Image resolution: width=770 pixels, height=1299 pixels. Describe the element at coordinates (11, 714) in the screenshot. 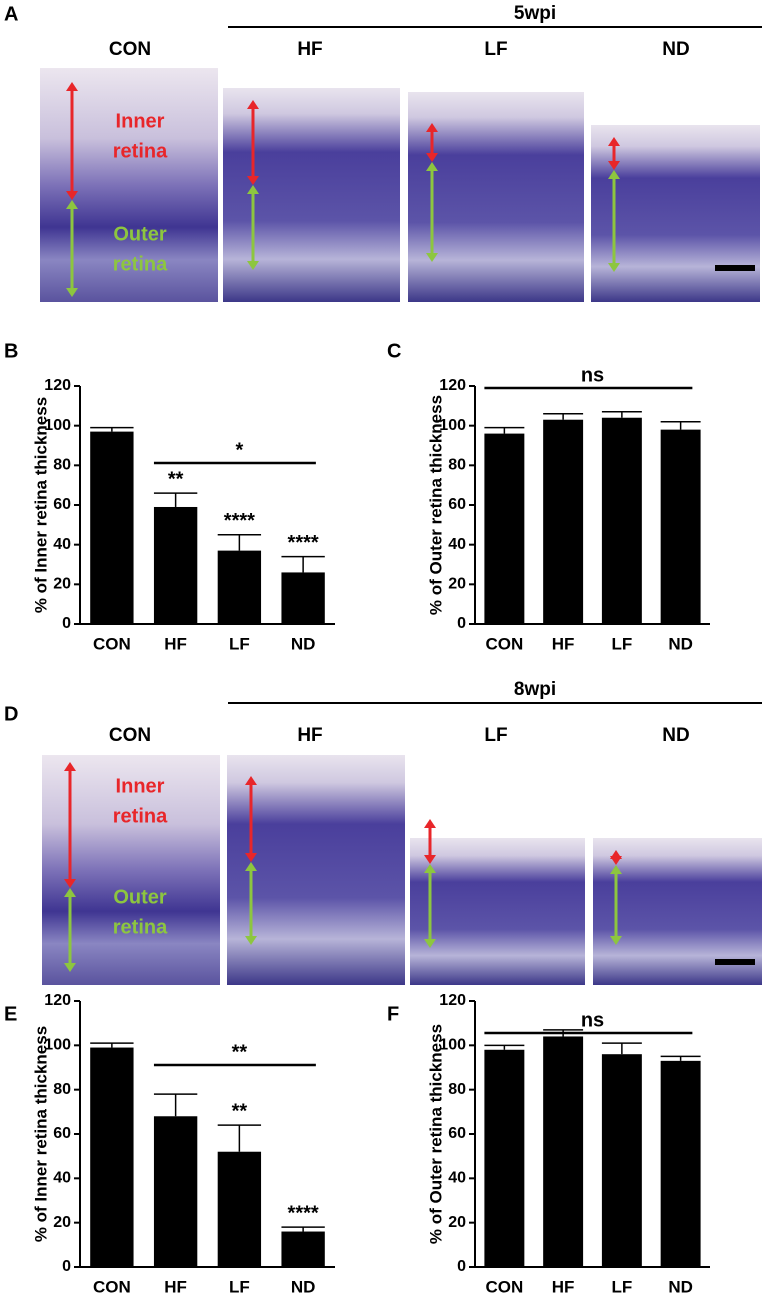

I see `panel-letter: D` at that location.